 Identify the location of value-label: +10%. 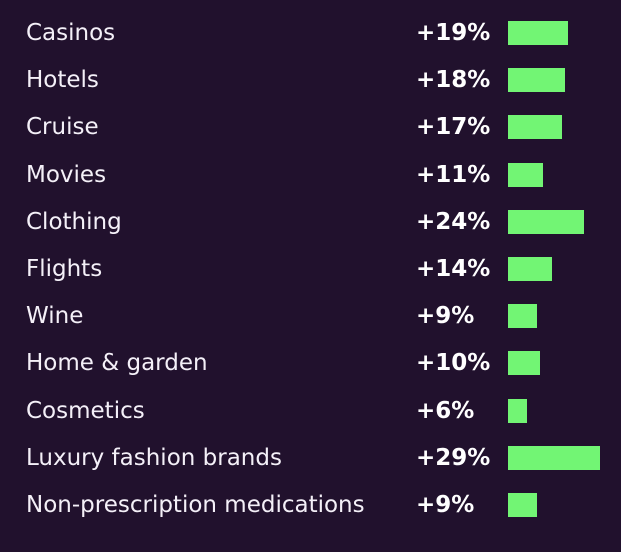
(453, 363).